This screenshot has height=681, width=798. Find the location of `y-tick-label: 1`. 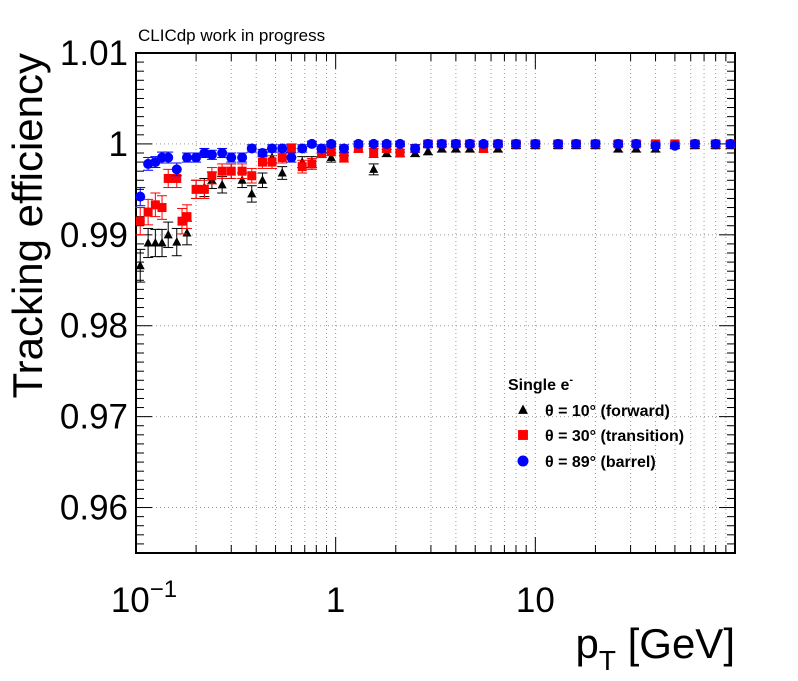

y-tick-label: 1 is located at coordinates (118, 144).